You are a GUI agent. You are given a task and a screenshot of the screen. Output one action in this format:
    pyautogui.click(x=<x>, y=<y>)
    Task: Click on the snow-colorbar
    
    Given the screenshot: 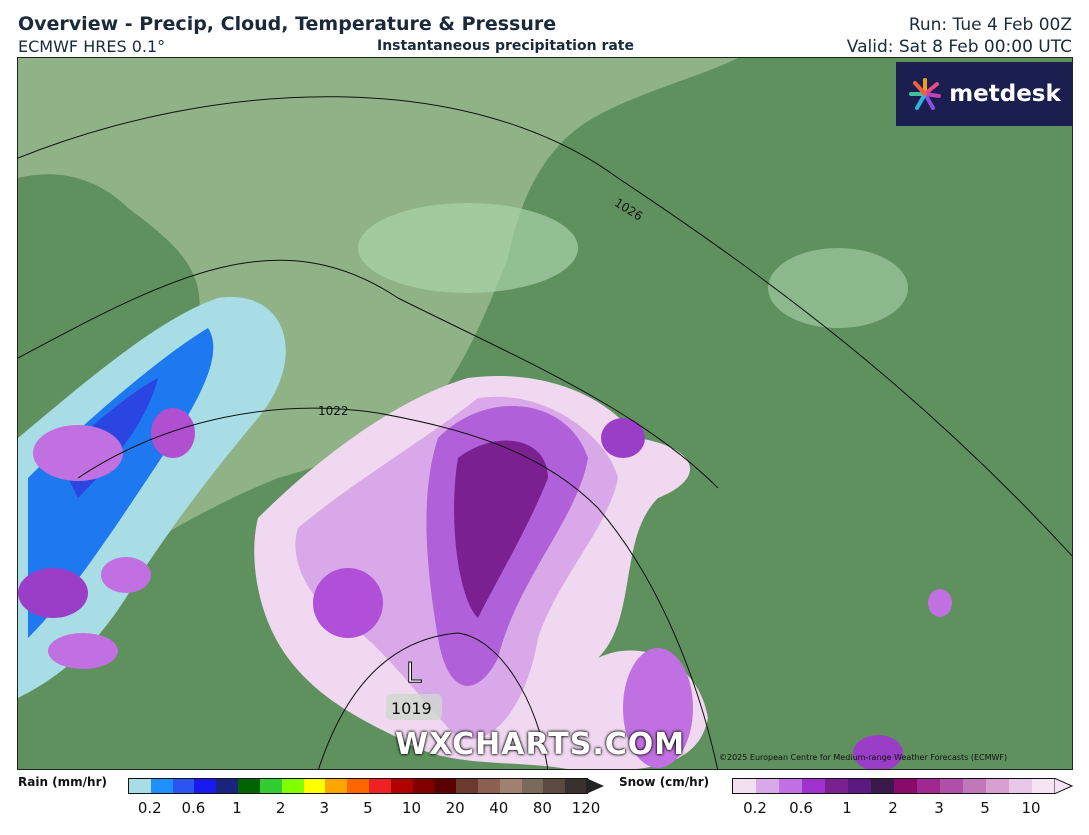 What is the action you would take?
    pyautogui.click(x=894, y=786)
    